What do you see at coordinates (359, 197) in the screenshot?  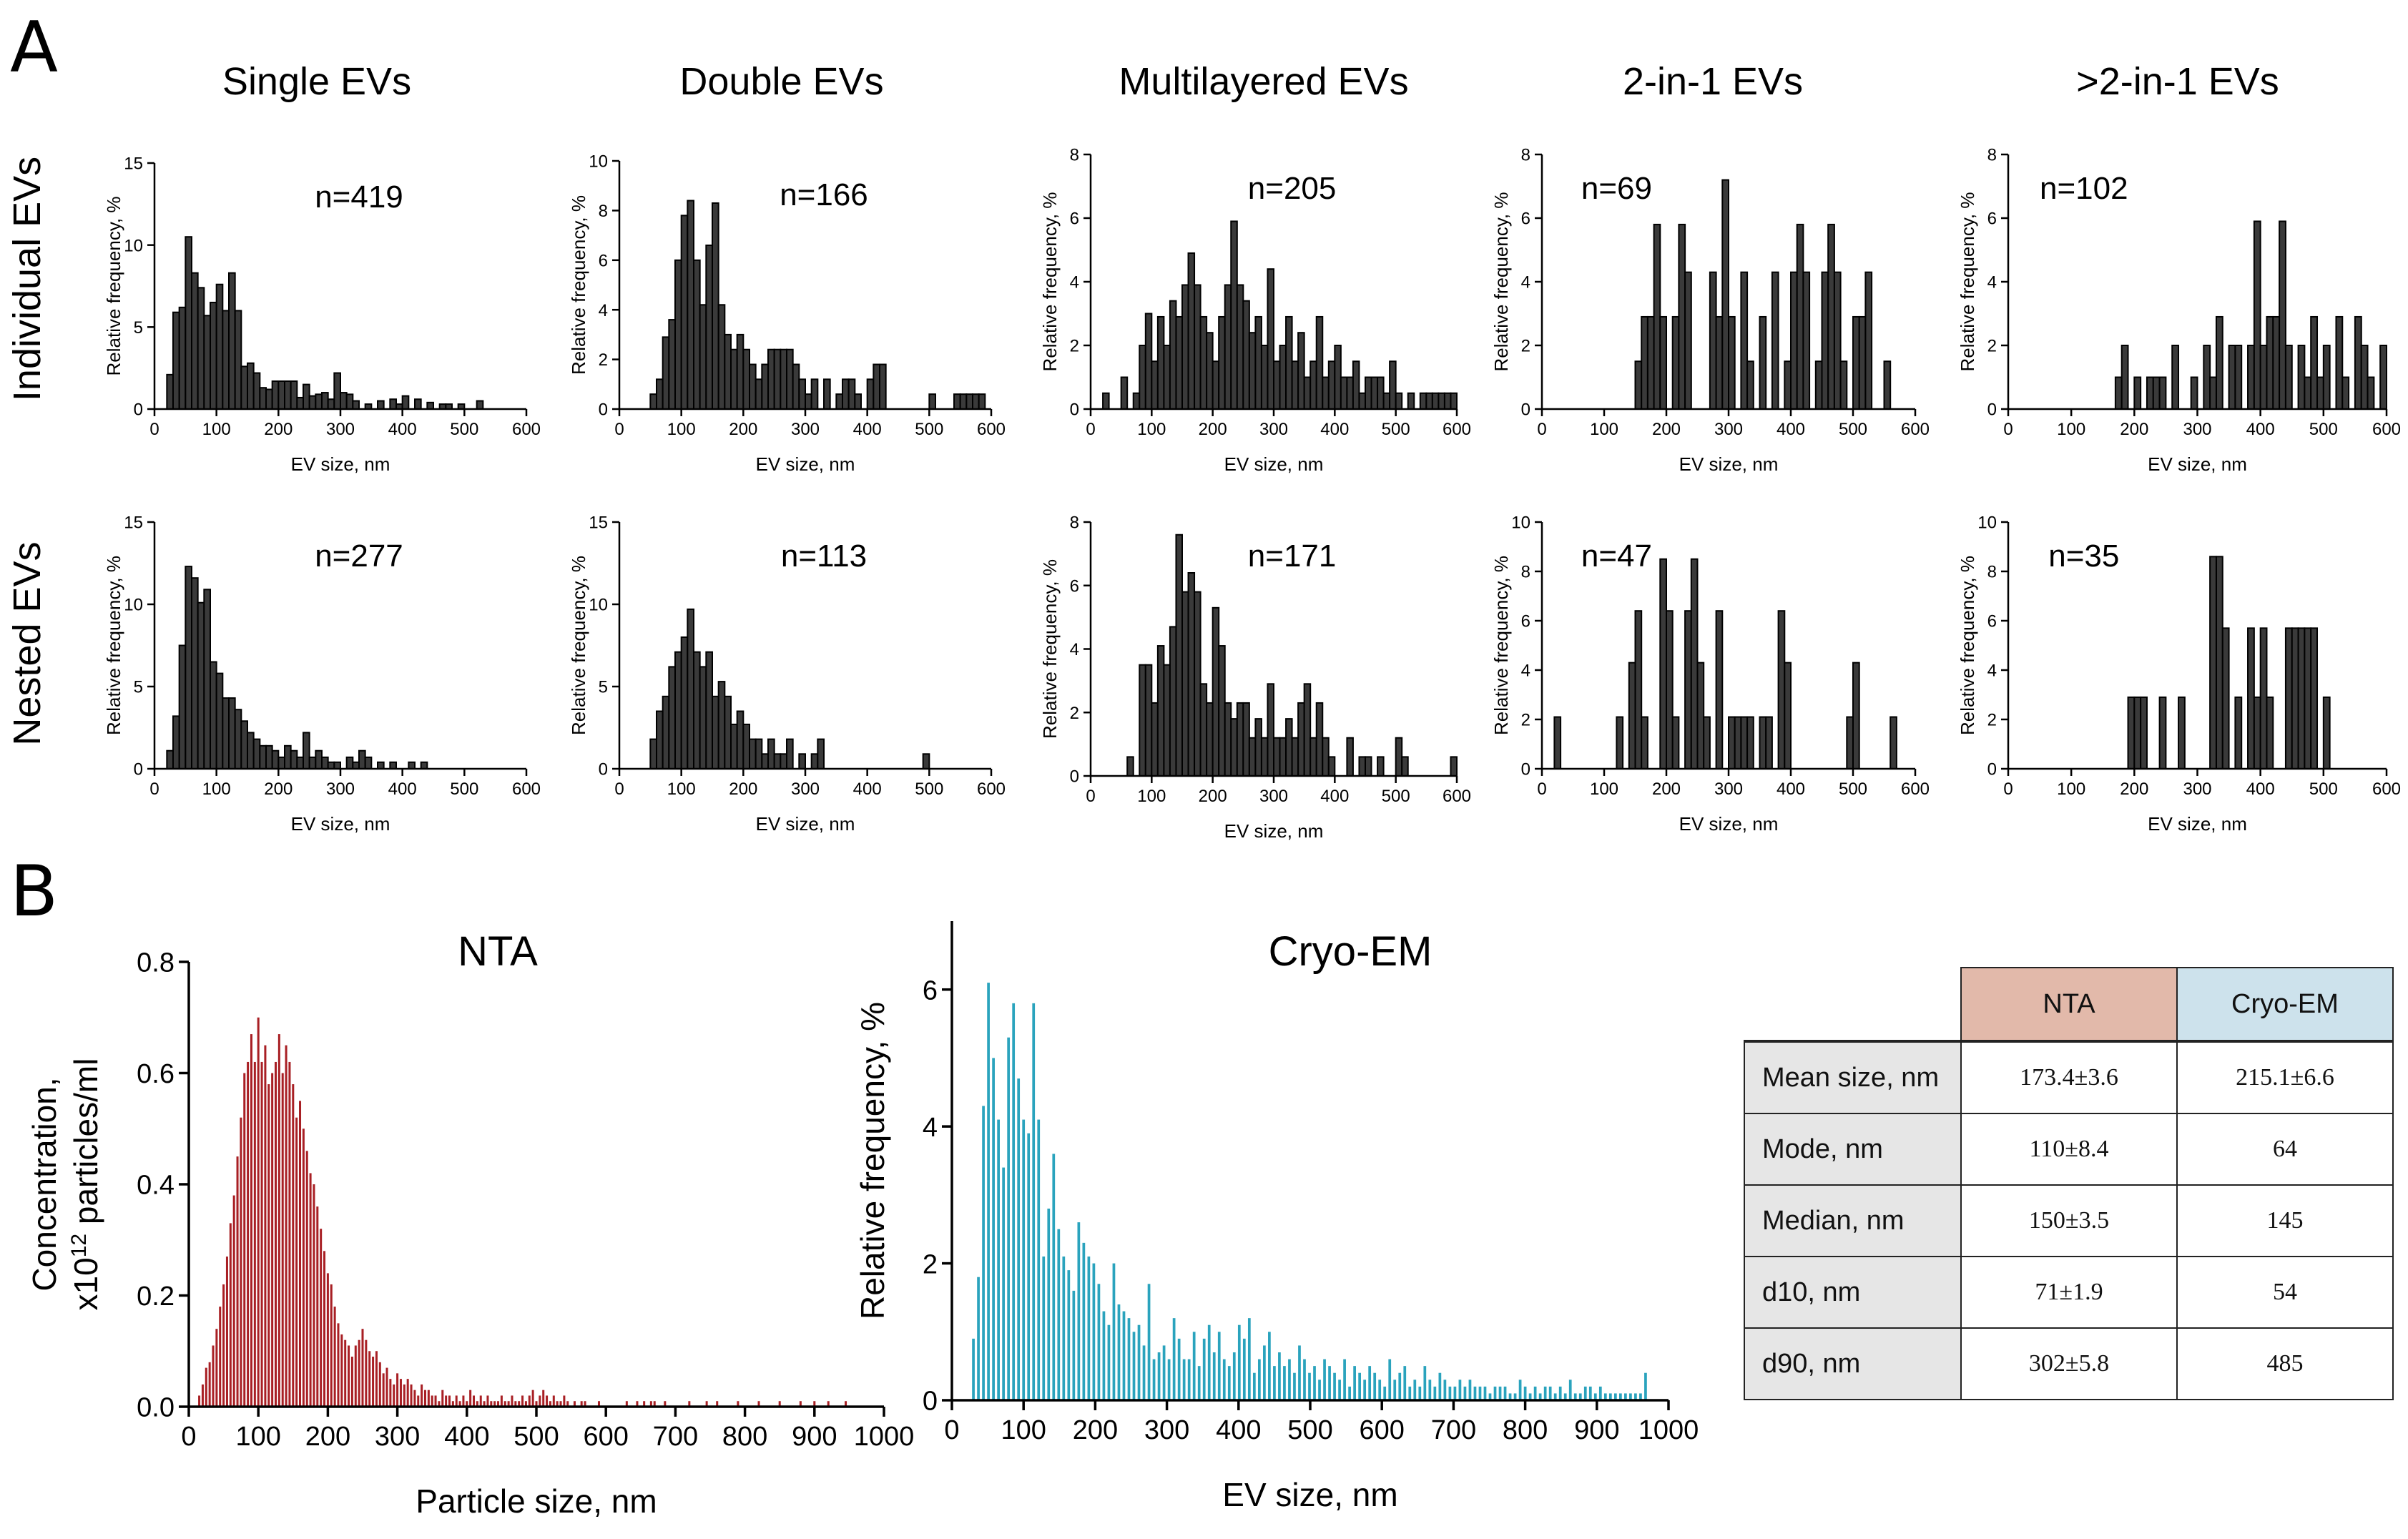 I see `sample-size-label: n=419` at bounding box center [359, 197].